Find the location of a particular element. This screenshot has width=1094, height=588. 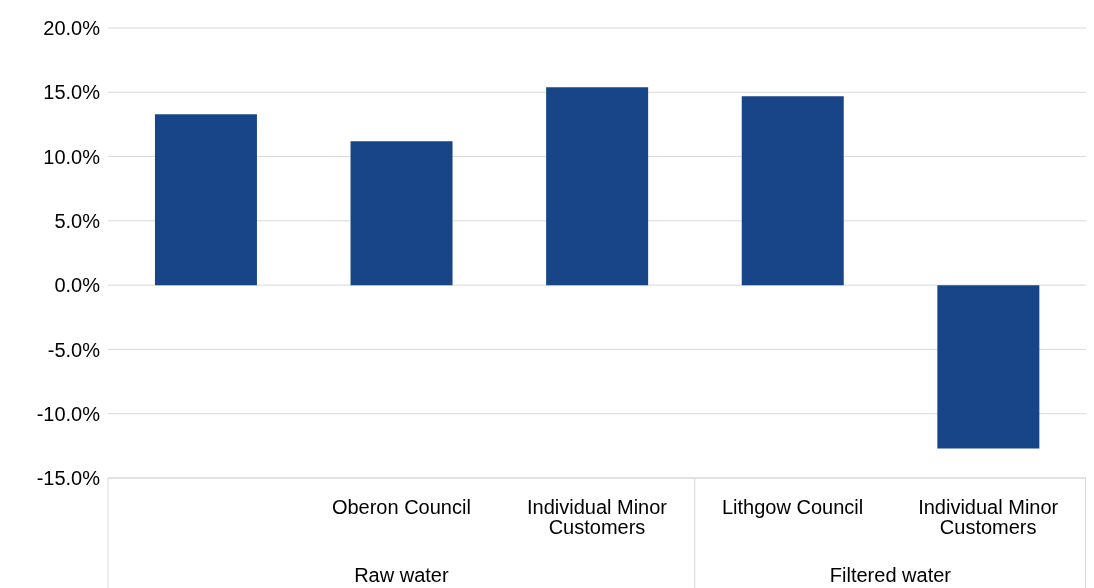

text: Raw water is located at coordinates (401, 575).